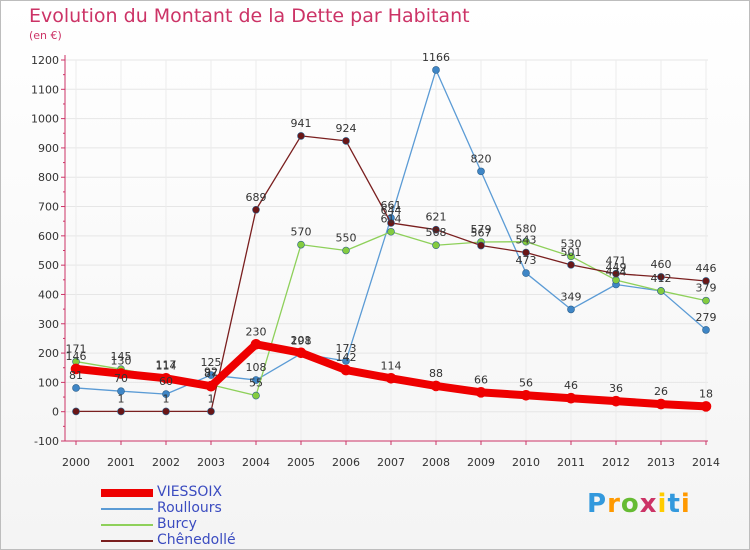 The width and height of the screenshot is (750, 550). I want to click on data-label: 924, so click(346, 128).